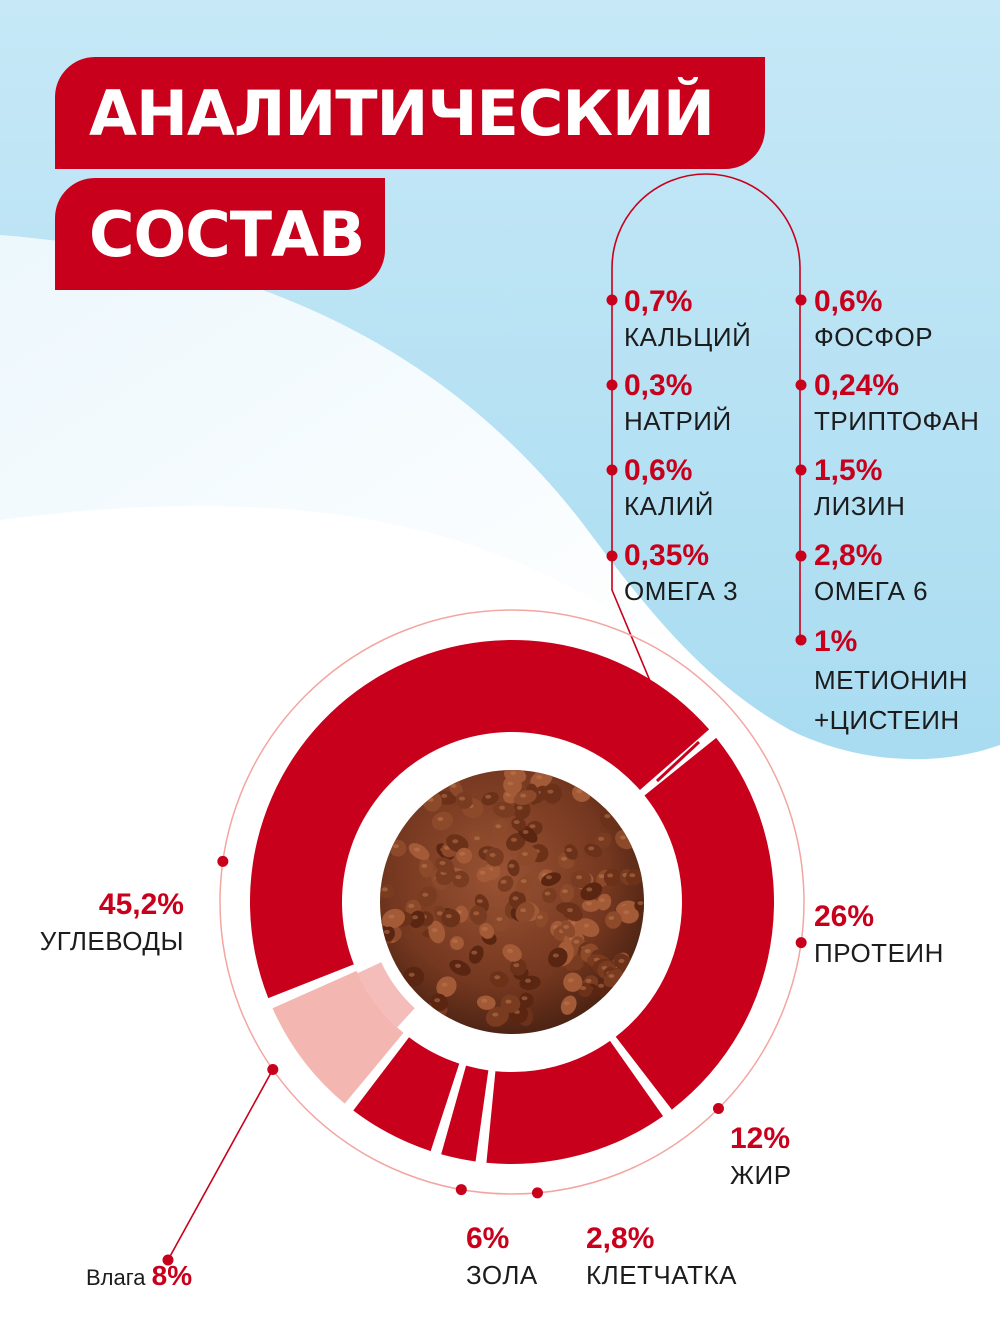 The image size is (1000, 1333). I want to click on moisture-inner-wedge, so click(387, 994).